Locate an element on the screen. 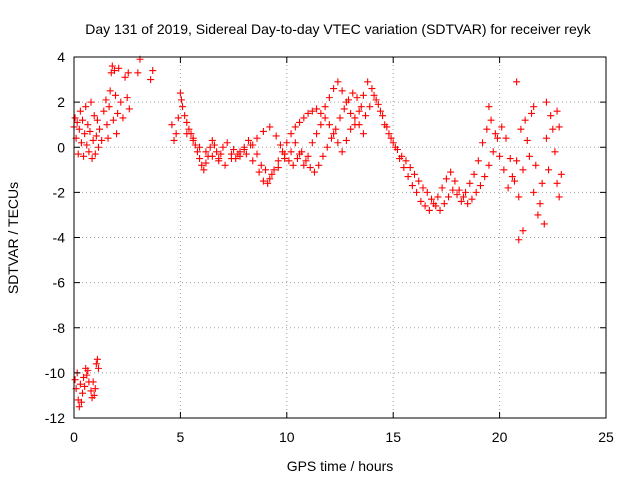 Image resolution: width=640 pixels, height=480 pixels. y-tick-label: -6 is located at coordinates (59, 283).